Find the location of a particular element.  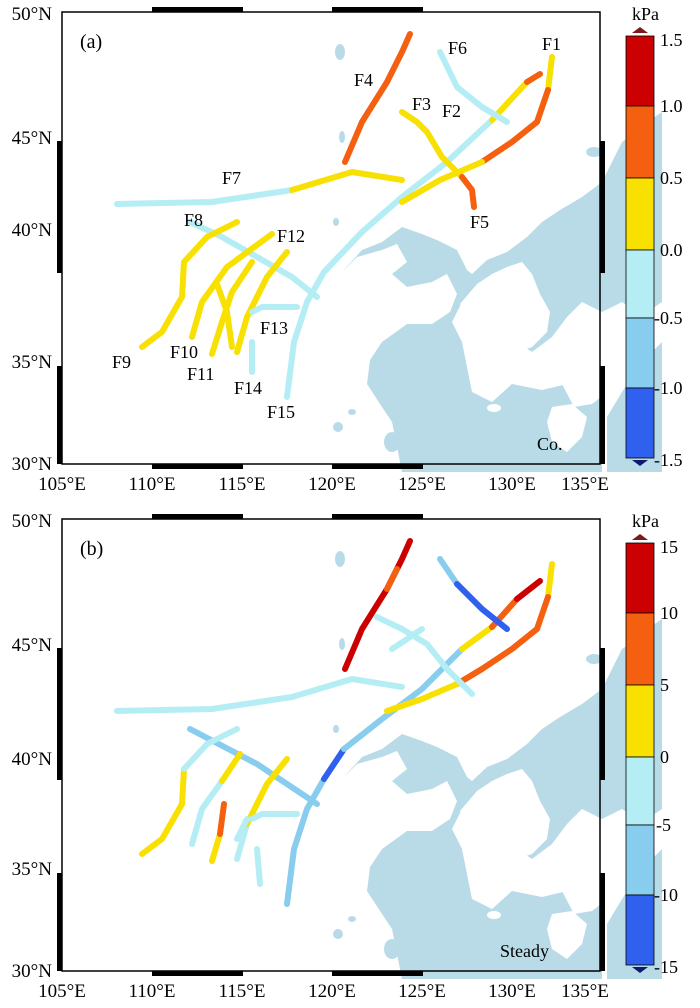

colorbar-tick: -1.5 is located at coordinates (668, 460).